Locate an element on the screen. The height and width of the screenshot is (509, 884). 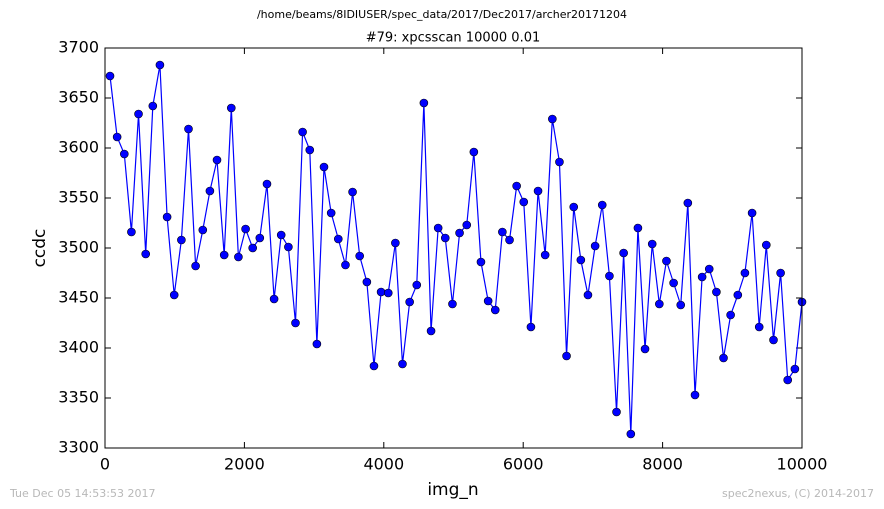
y-tick-label: 3650 is located at coordinates (78, 97).